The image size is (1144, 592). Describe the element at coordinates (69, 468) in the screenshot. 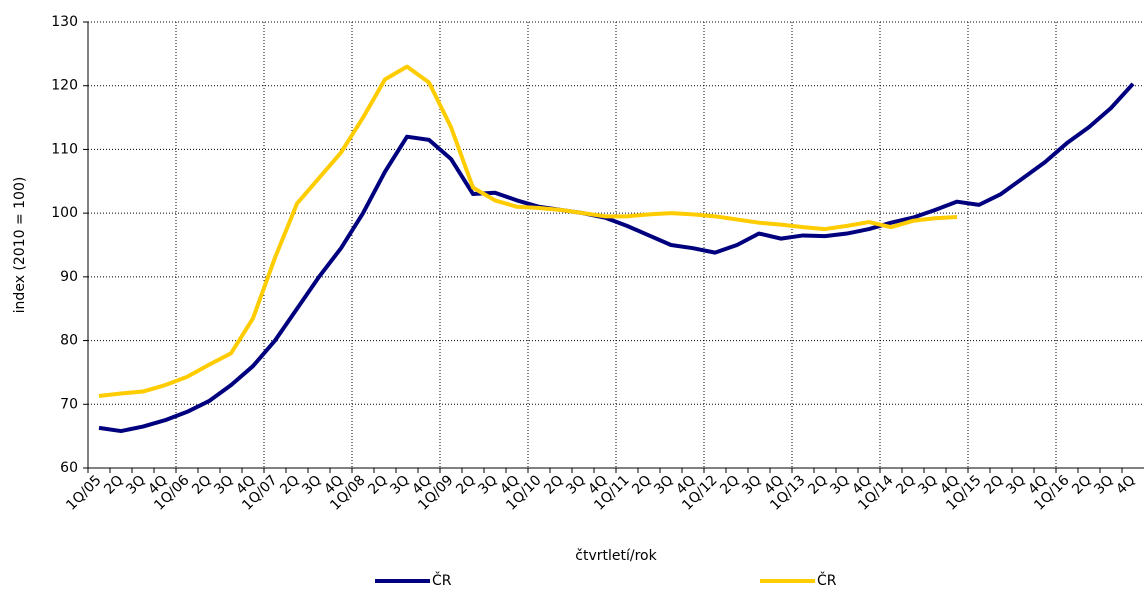

I see `y-tick-label: 60` at that location.